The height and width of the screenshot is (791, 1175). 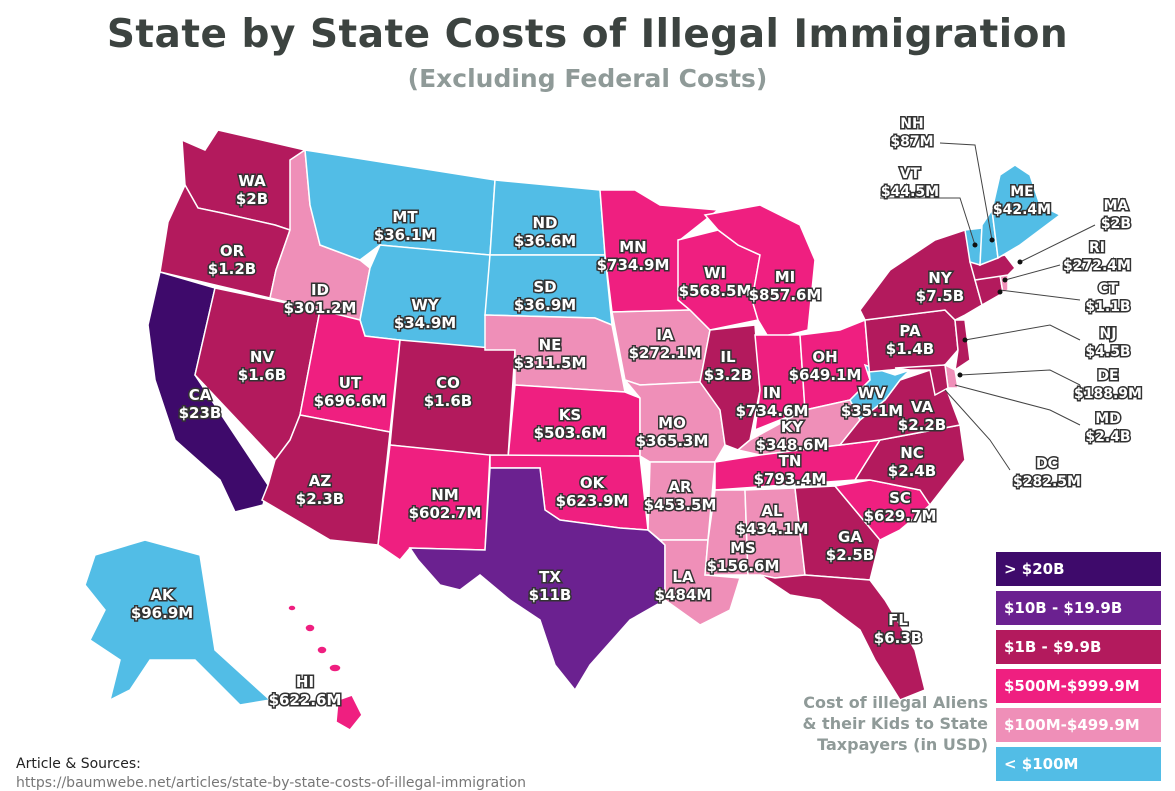 What do you see at coordinates (1108, 289) in the screenshot?
I see `state-label-ct-abbr: CT` at bounding box center [1108, 289].